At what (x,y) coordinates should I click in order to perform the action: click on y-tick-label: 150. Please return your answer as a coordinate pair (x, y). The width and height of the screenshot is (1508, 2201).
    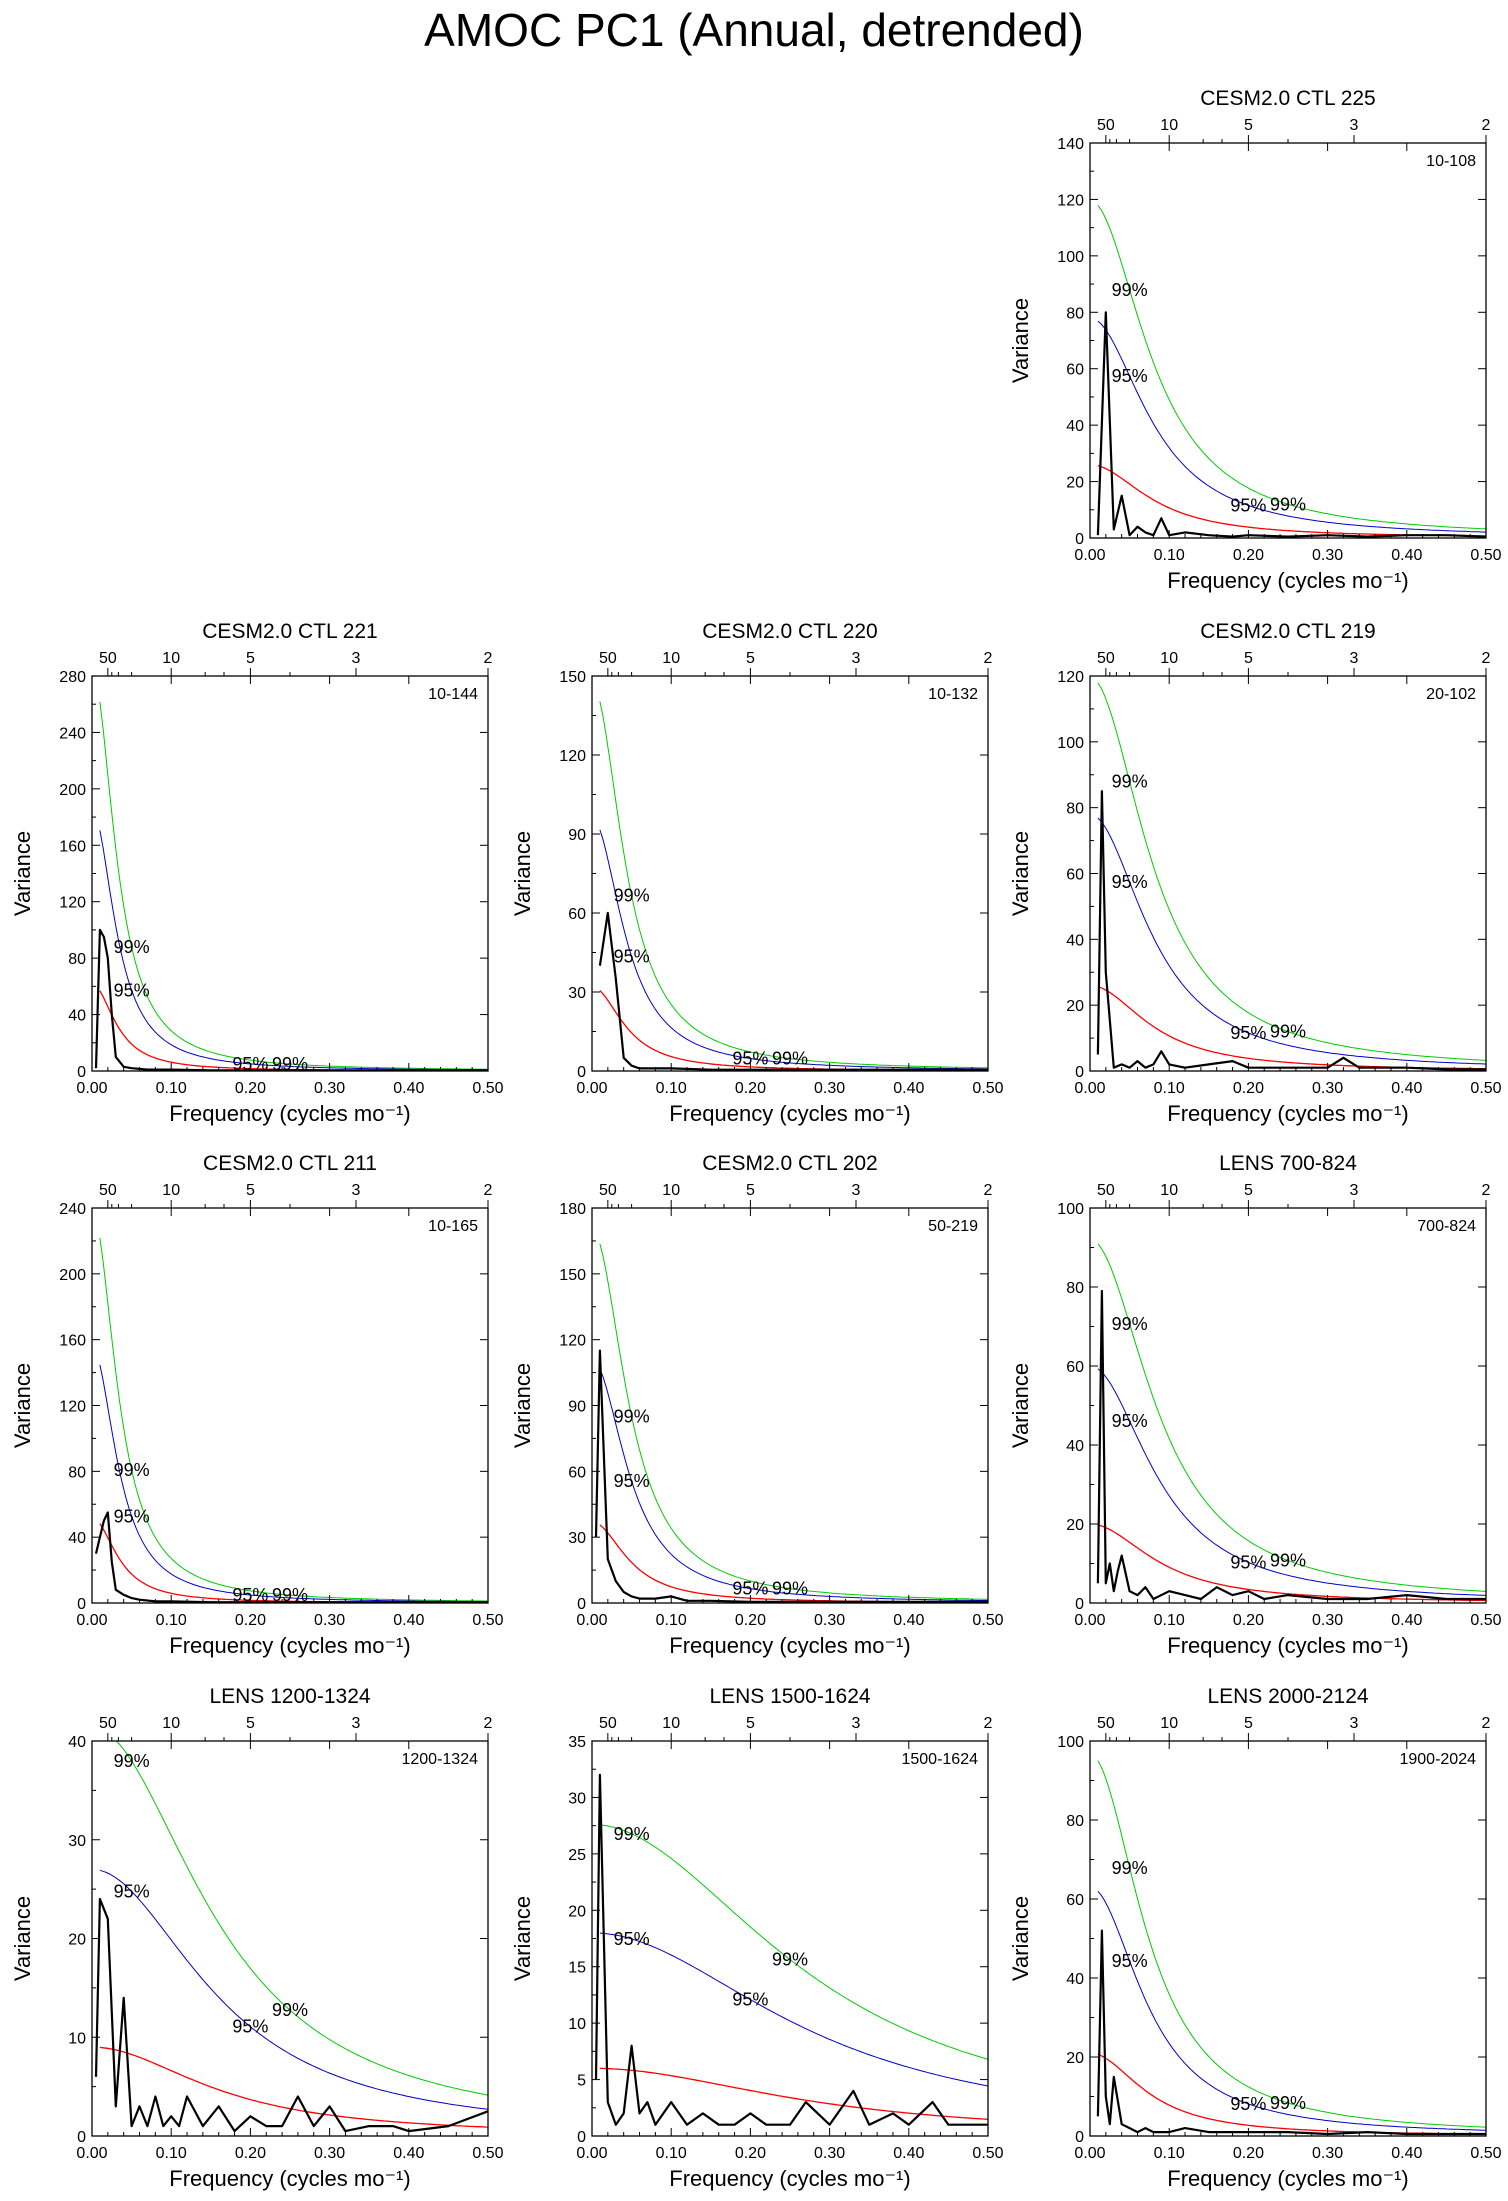
    Looking at the image, I should click on (572, 677).